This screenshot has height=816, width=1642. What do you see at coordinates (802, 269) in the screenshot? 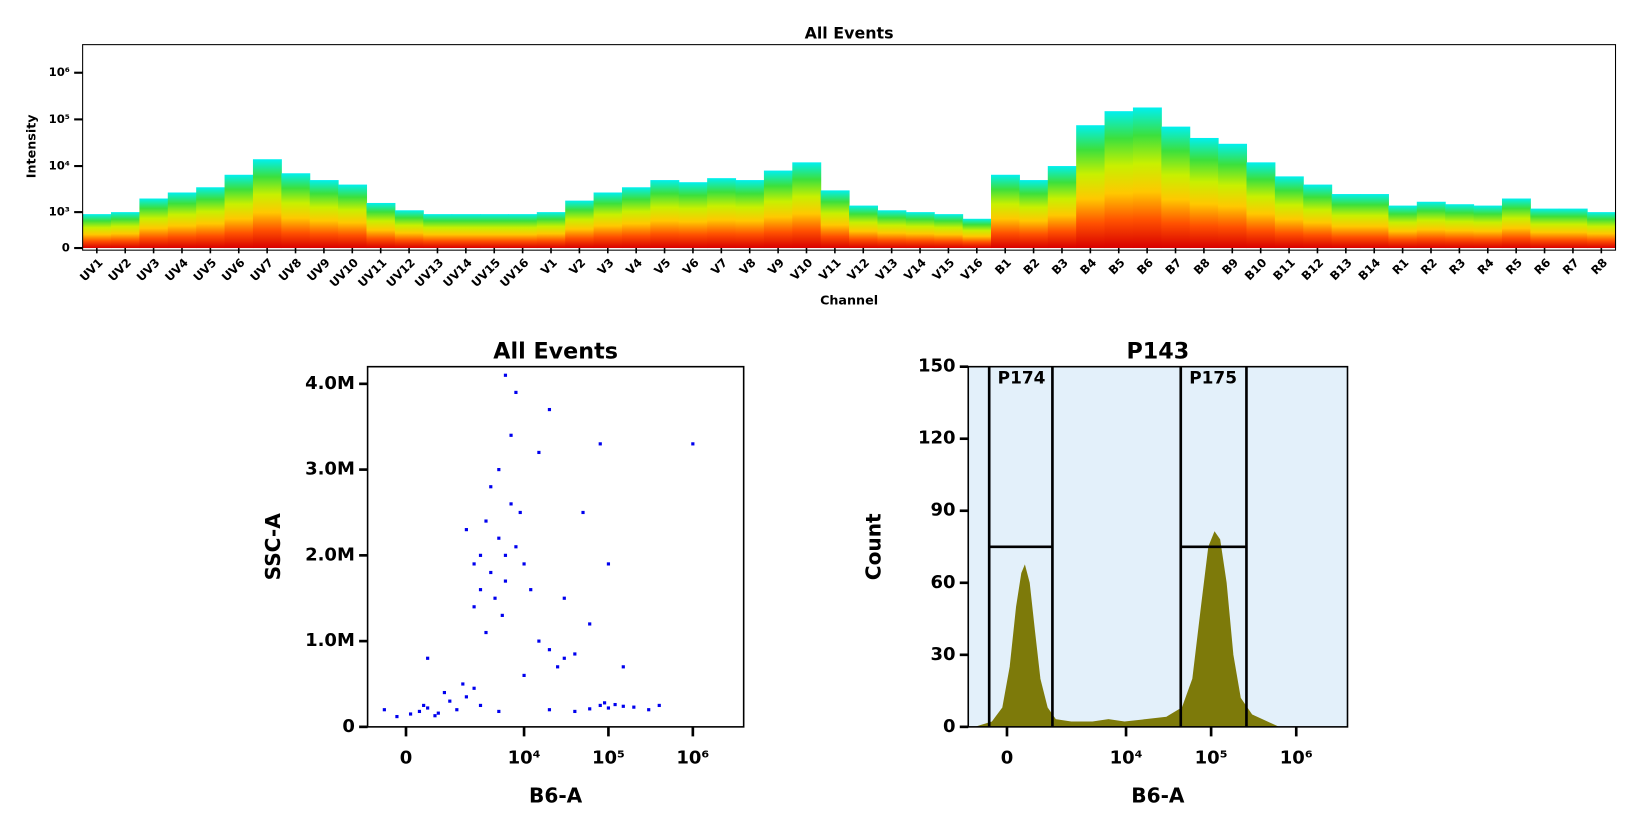
I see `x-tick-label: V10` at bounding box center [802, 269].